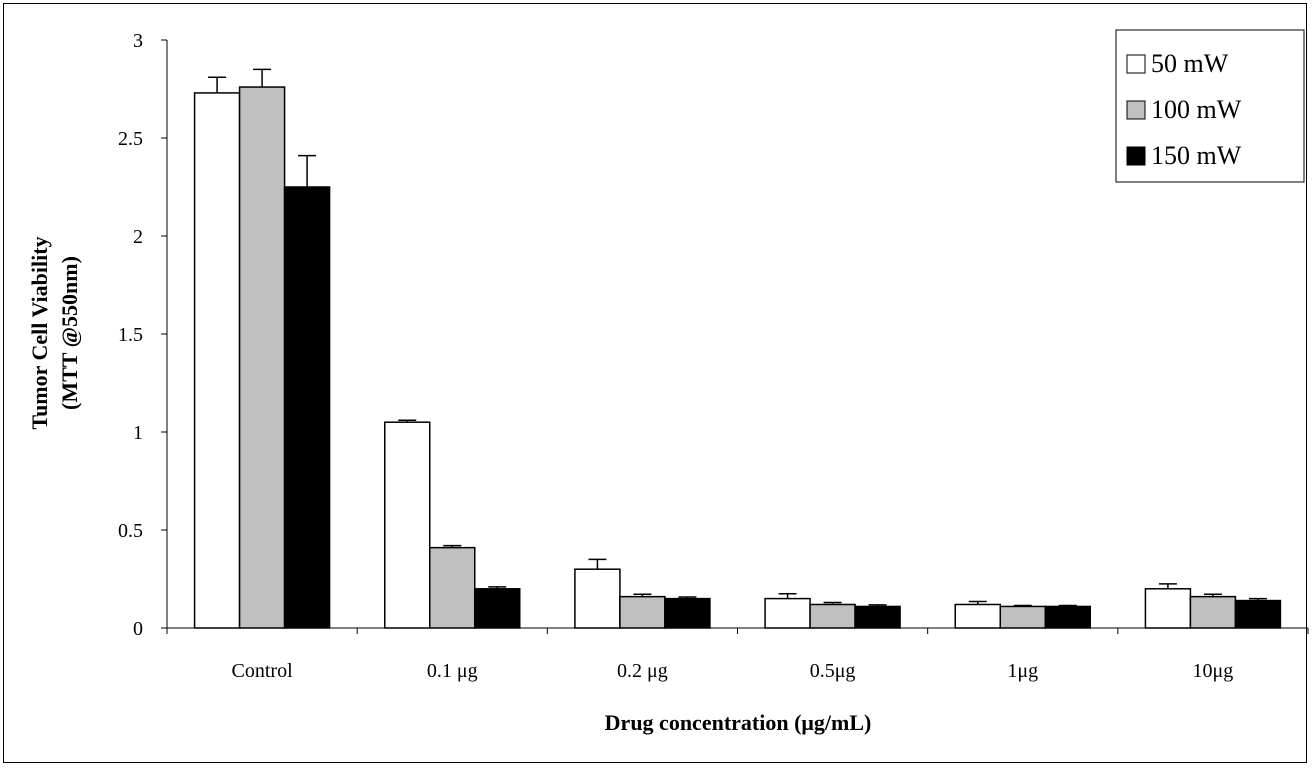 This screenshot has height=768, width=1312. I want to click on x-tick-label: Control, so click(263, 671).